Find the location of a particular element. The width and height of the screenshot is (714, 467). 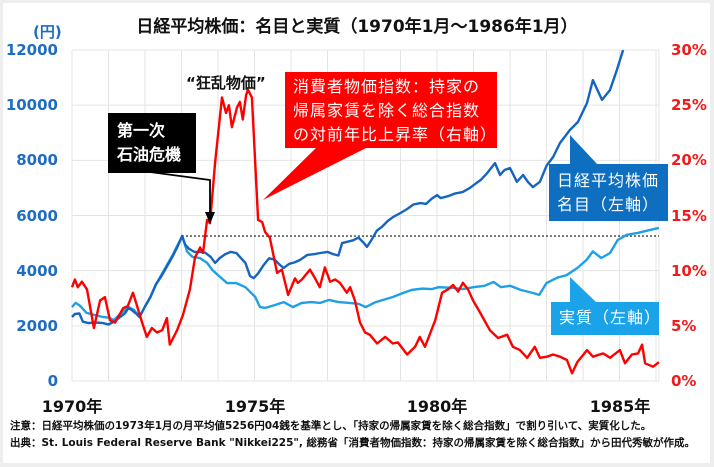

real-callout: 実質（左軸） is located at coordinates (606, 318).